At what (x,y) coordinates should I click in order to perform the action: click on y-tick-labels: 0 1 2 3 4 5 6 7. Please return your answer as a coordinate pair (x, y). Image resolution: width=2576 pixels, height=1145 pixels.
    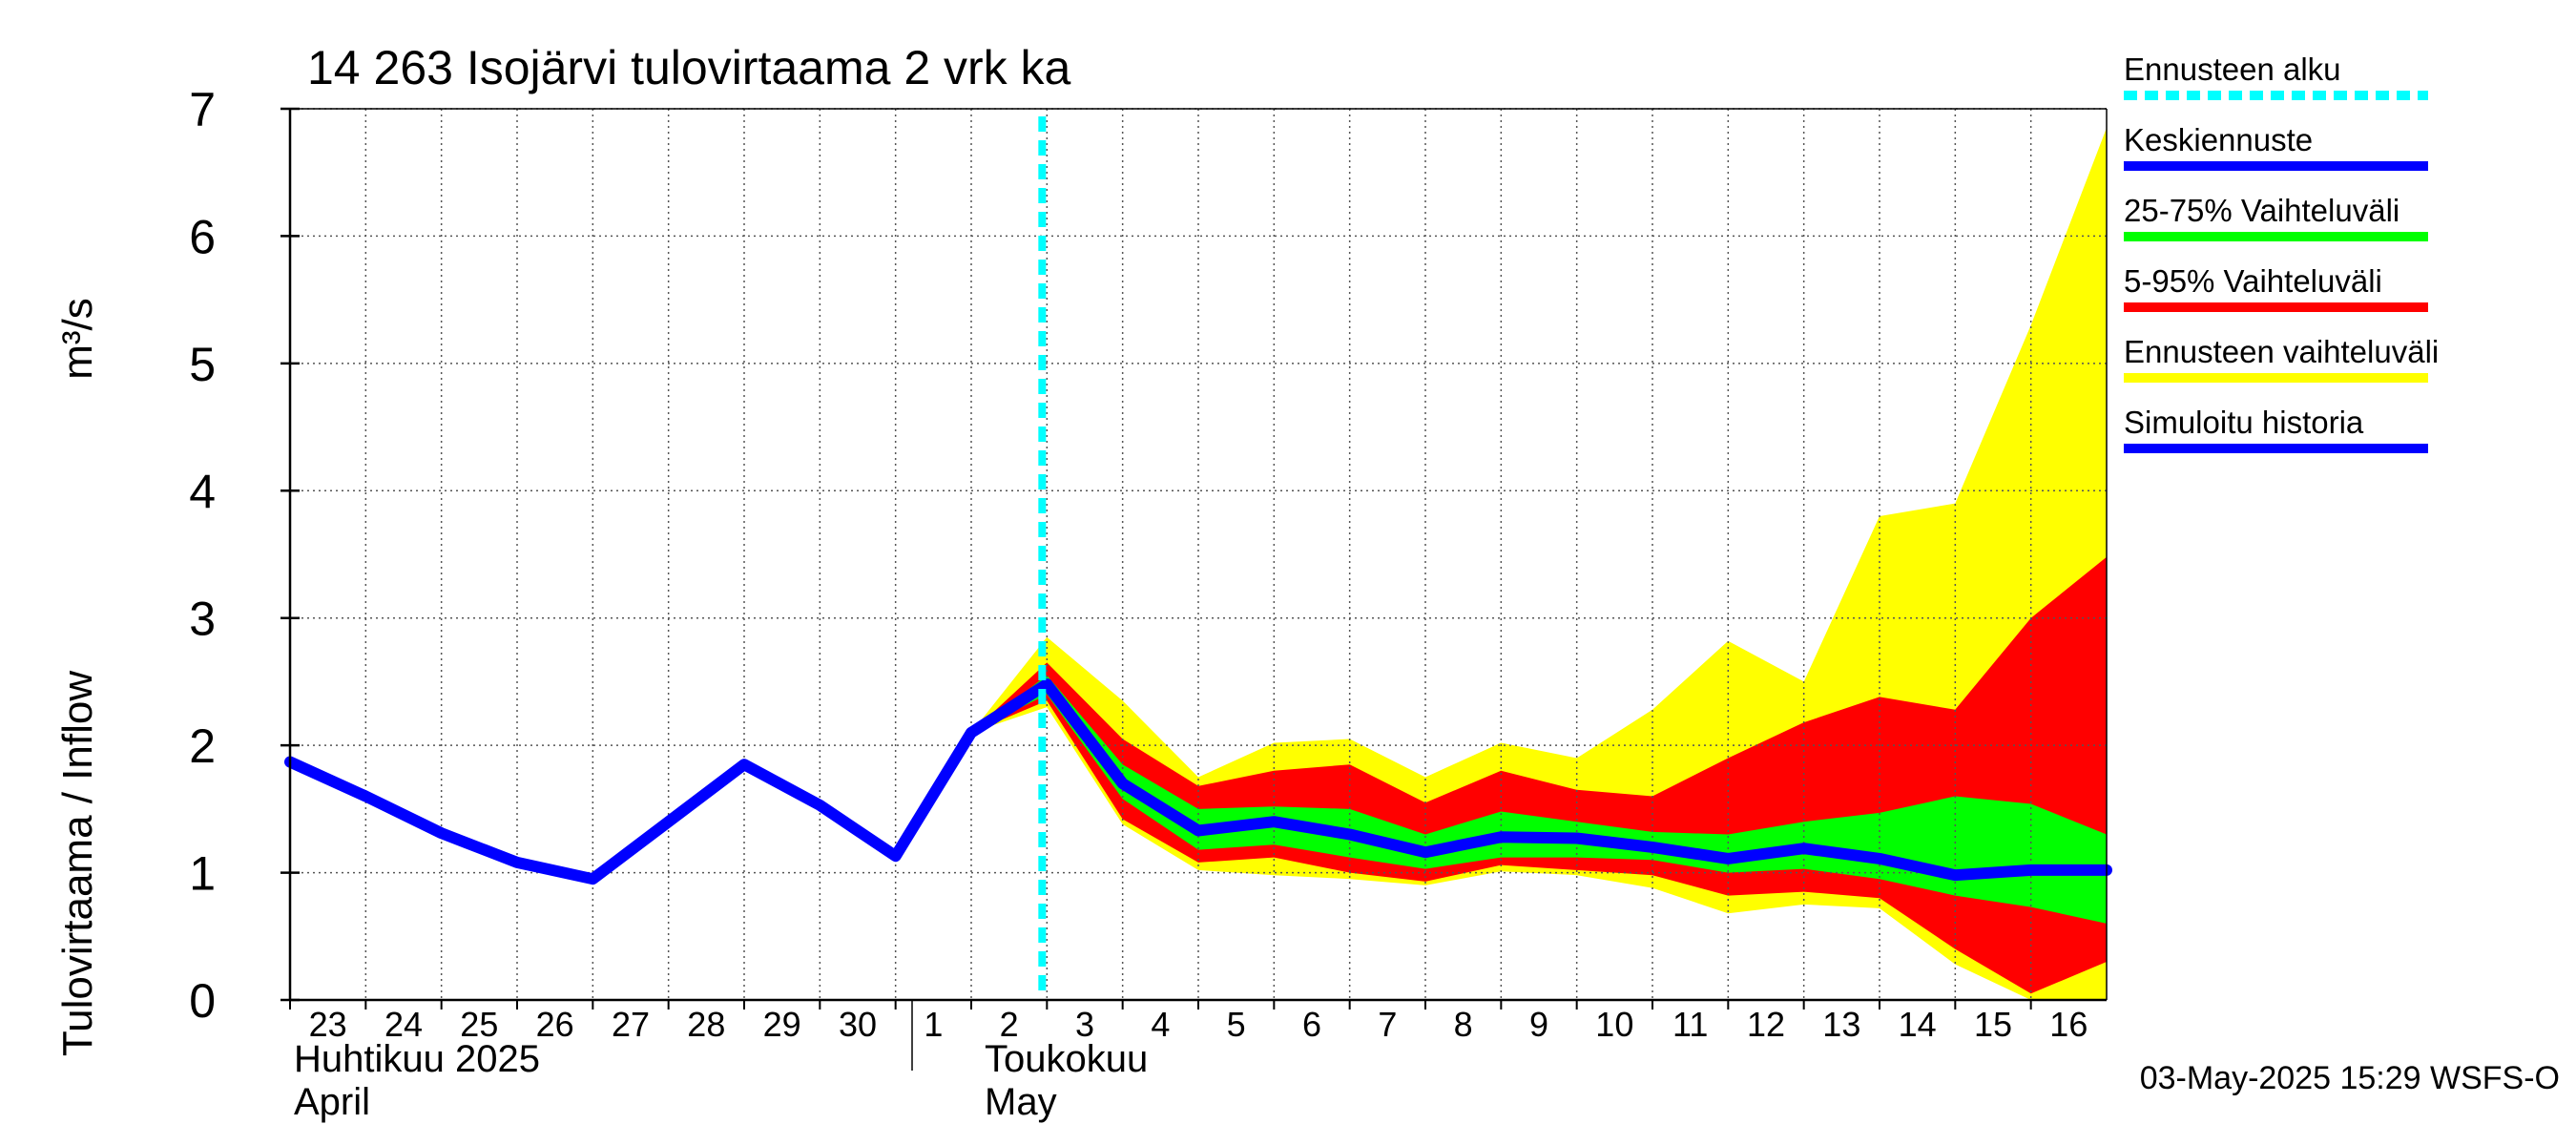
    Looking at the image, I should click on (202, 555).